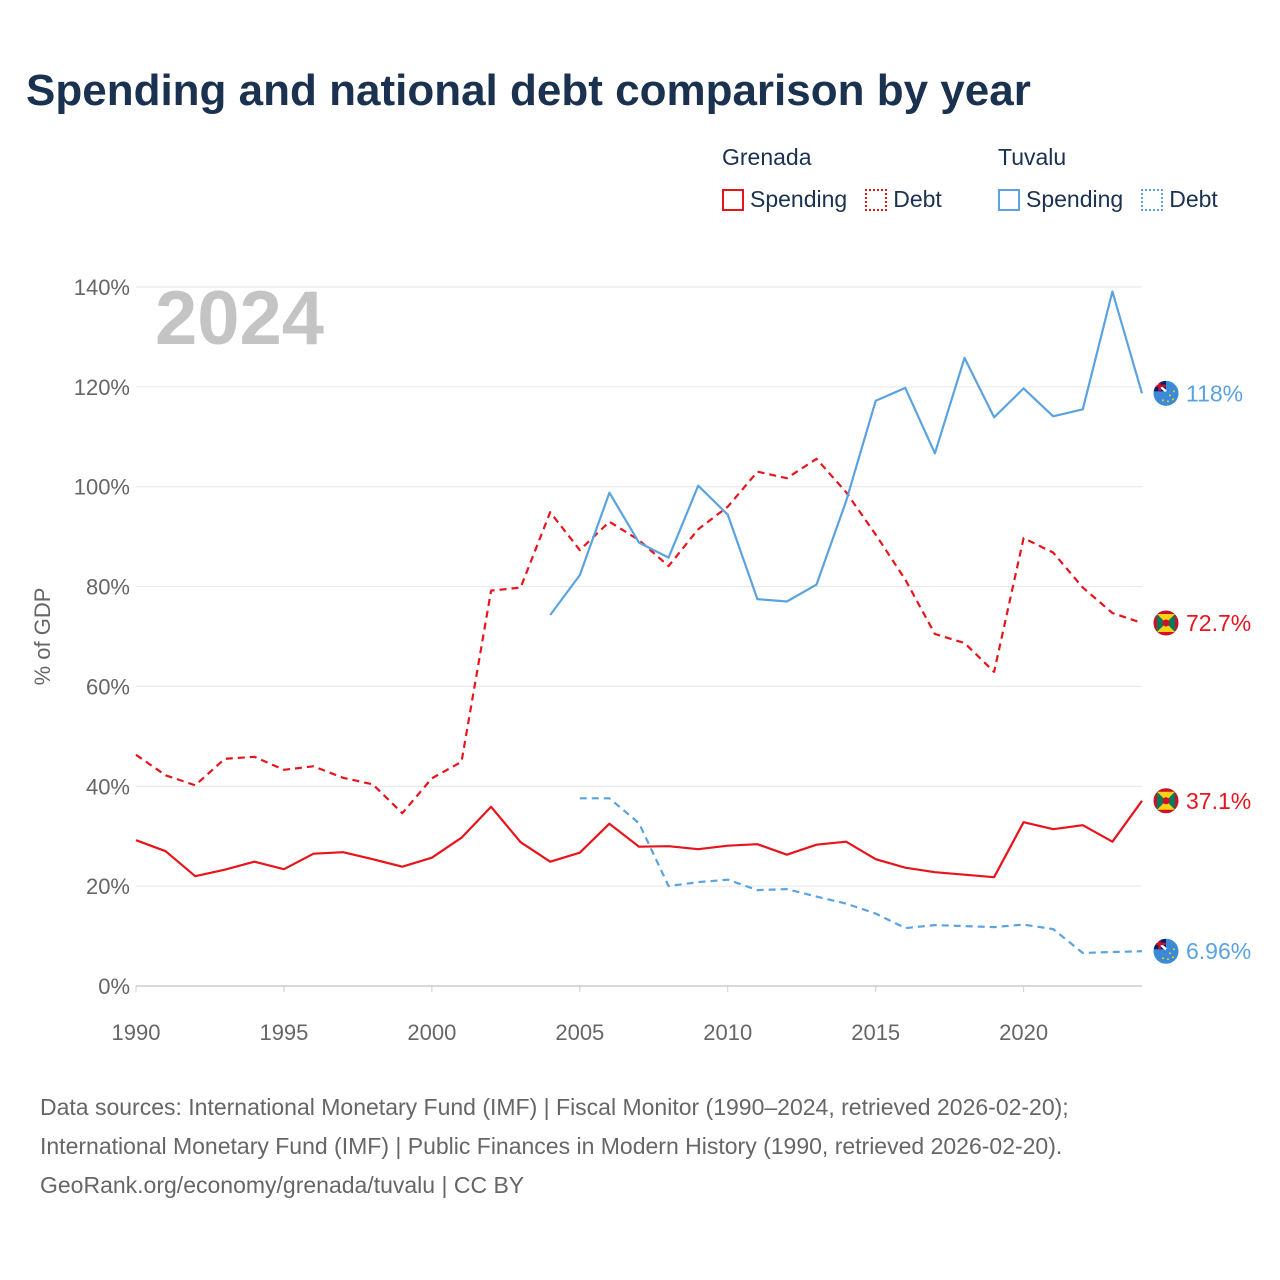 This screenshot has height=1280, width=1280. Describe the element at coordinates (283, 1032) in the screenshot. I see `x-tick-label: 1995` at that location.